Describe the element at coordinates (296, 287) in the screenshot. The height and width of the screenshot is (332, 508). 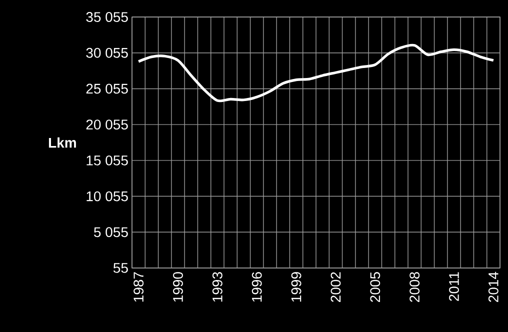
I see `x-tick-label: 1999` at that location.